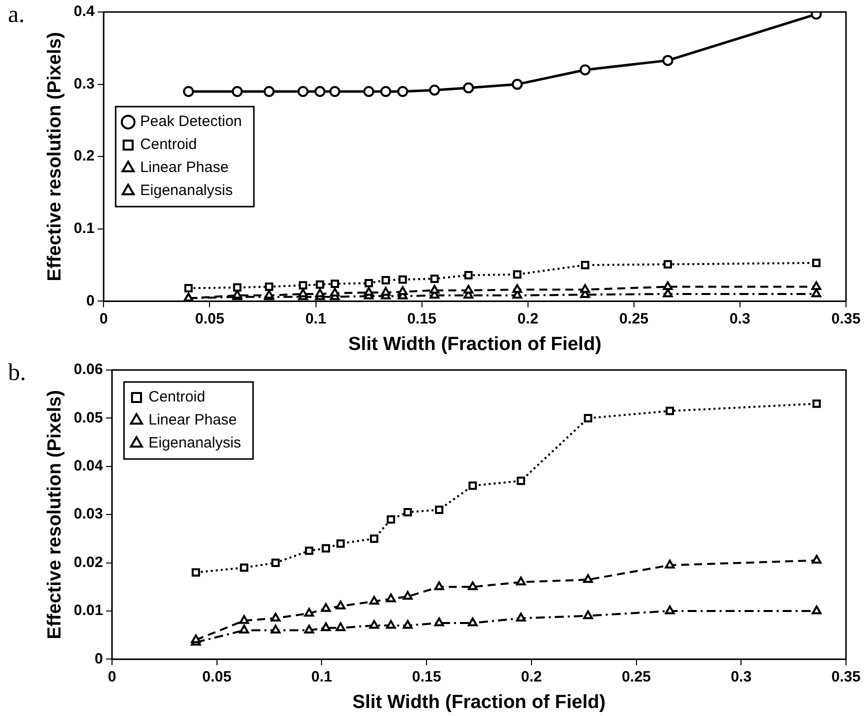  What do you see at coordinates (85, 11) in the screenshot?
I see `y-tick-label: 0.4` at bounding box center [85, 11].